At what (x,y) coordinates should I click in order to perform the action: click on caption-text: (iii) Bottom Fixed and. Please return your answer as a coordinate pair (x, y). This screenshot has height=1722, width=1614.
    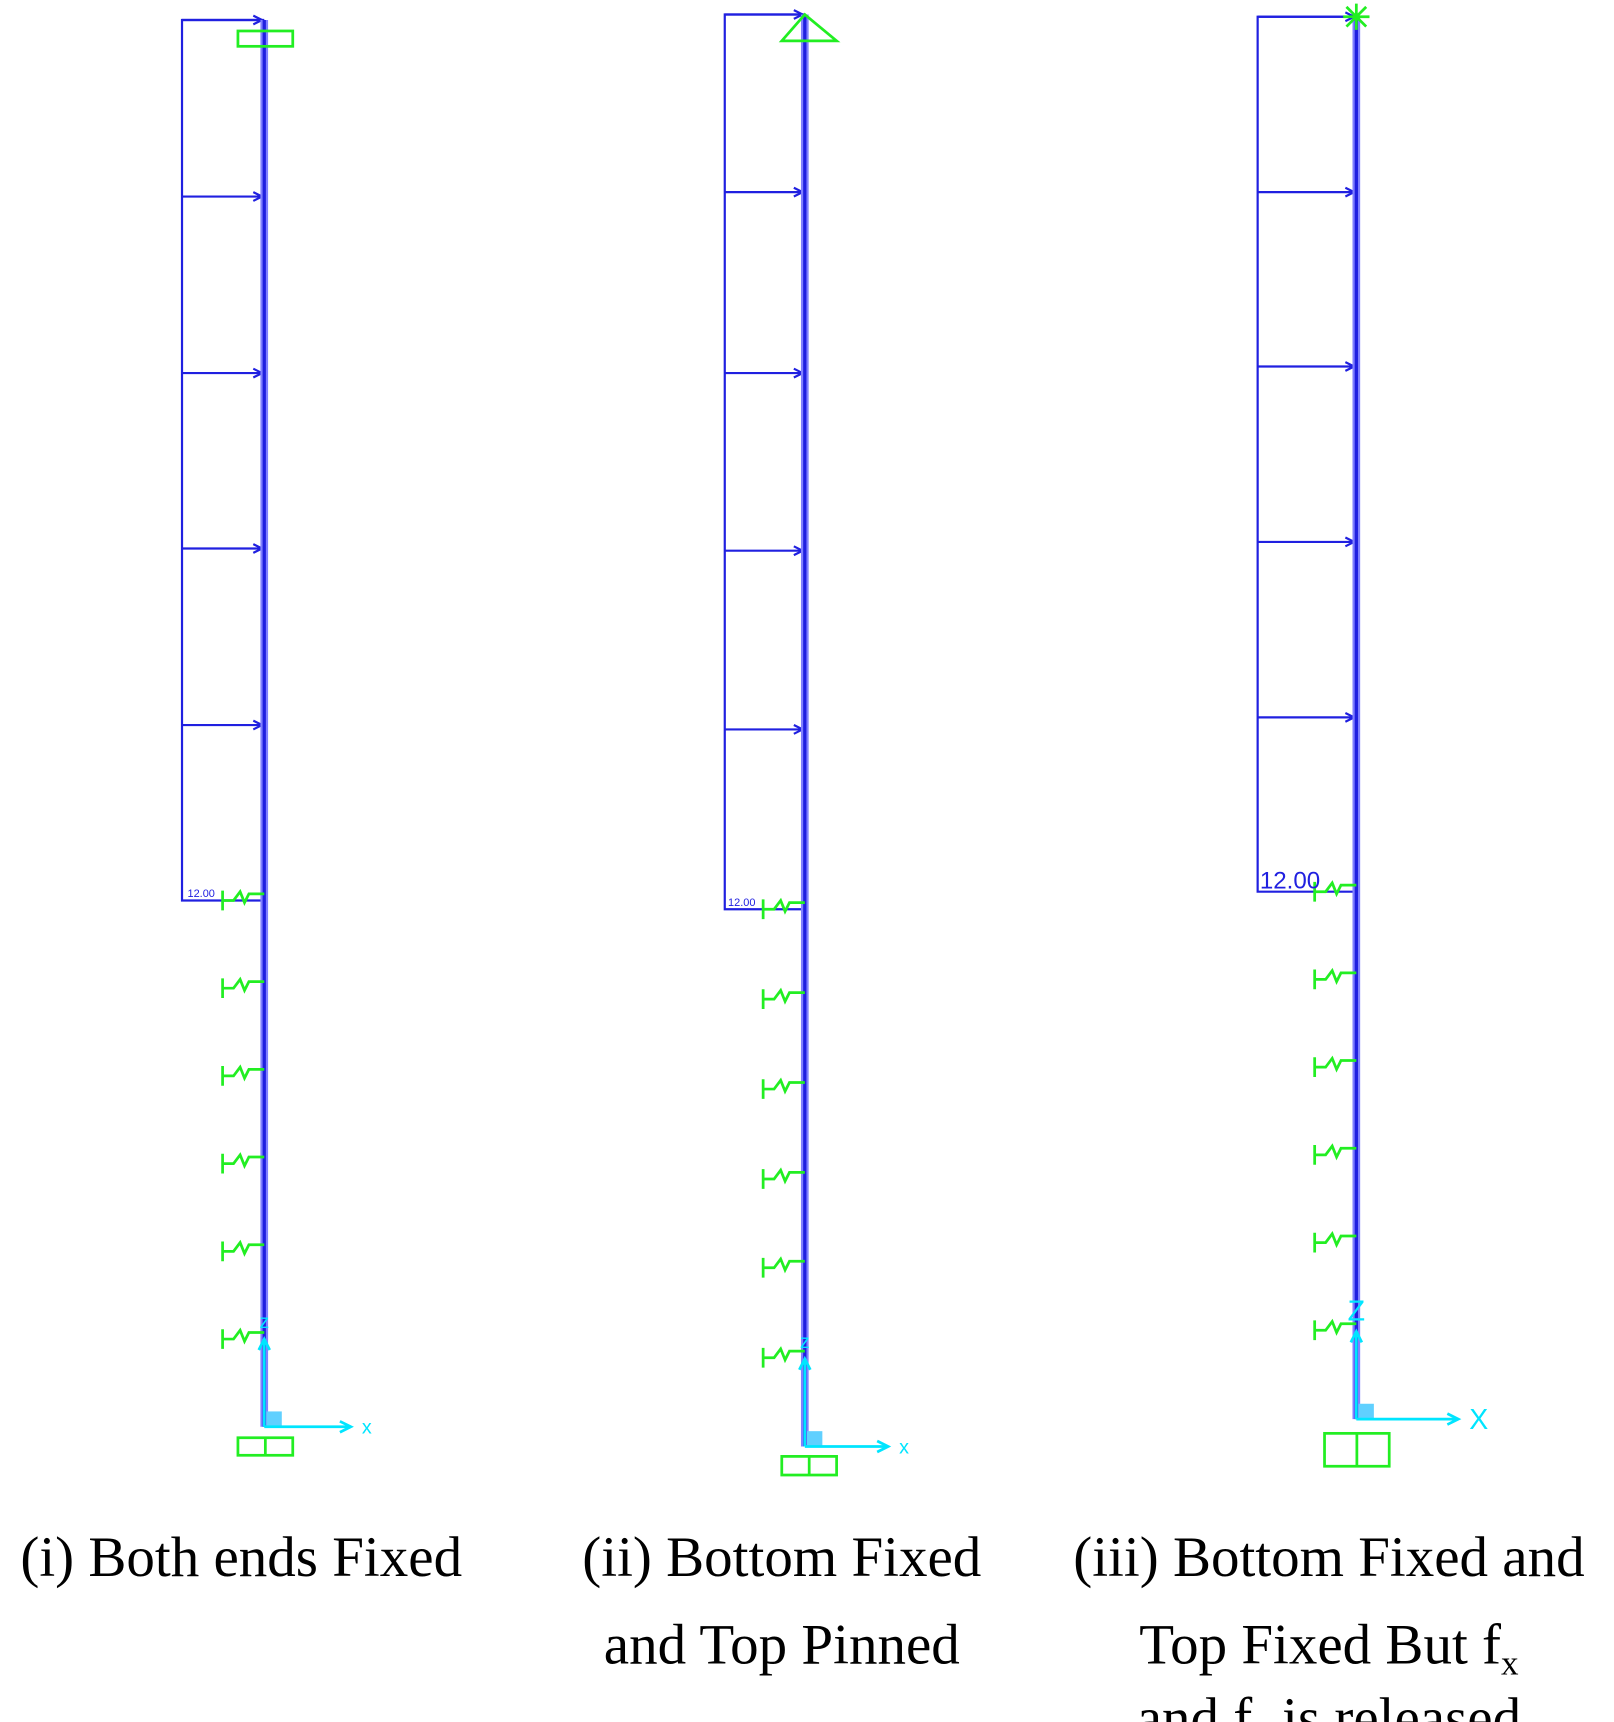
    Looking at the image, I should click on (1328, 1557).